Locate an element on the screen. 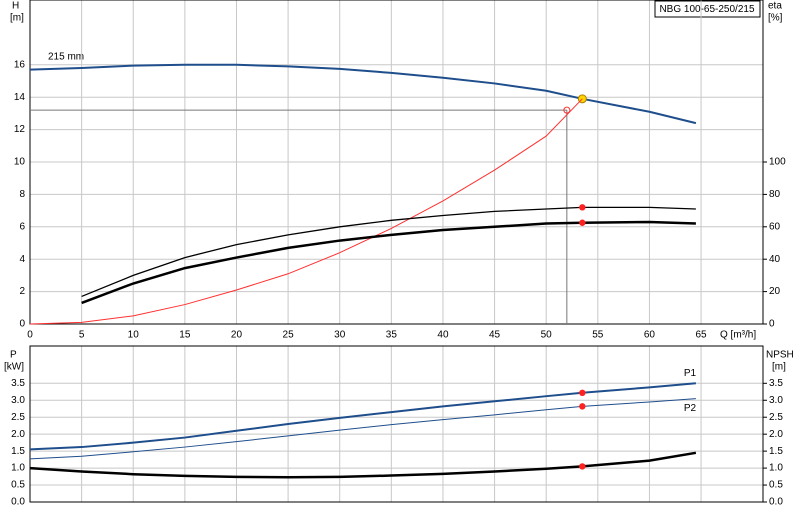 The height and width of the screenshot is (520, 800). curve-annotation: 215 mm is located at coordinates (66, 57).